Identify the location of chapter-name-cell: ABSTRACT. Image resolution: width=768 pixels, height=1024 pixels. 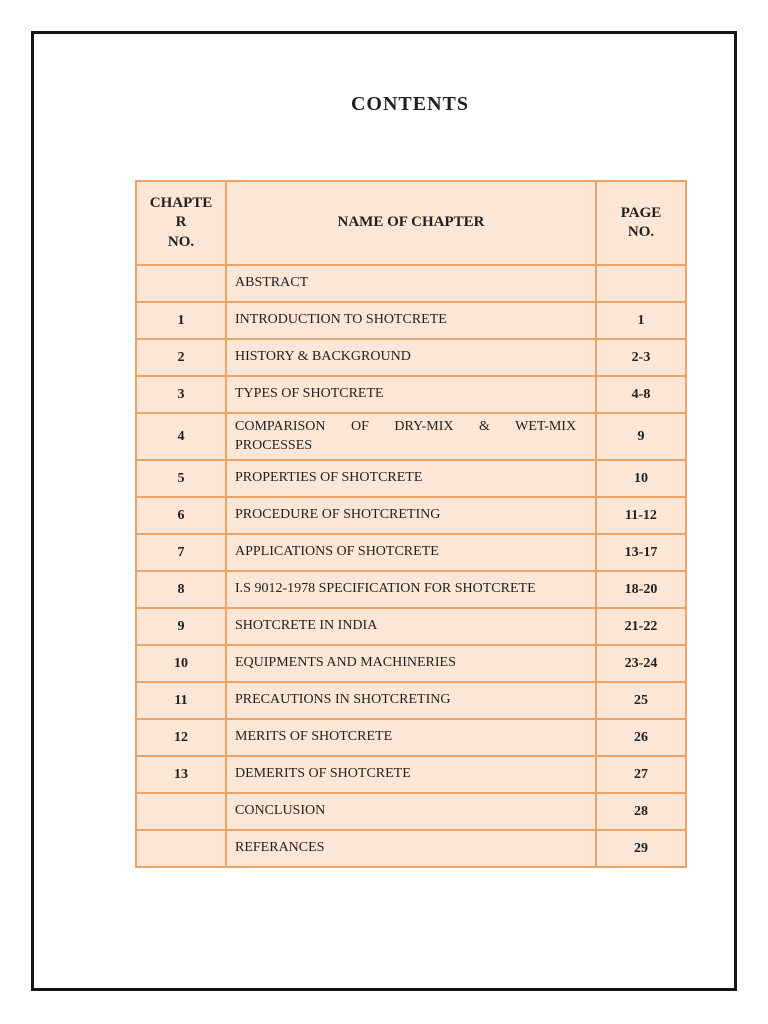
(411, 283).